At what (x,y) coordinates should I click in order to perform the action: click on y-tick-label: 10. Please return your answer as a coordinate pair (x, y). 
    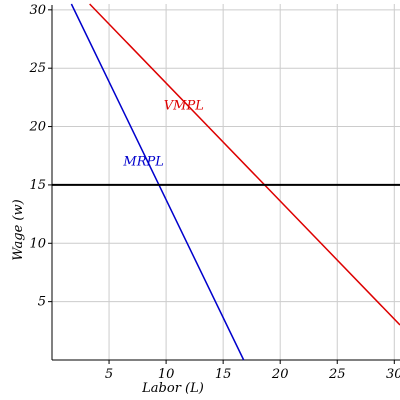
    Looking at the image, I should click on (37, 243).